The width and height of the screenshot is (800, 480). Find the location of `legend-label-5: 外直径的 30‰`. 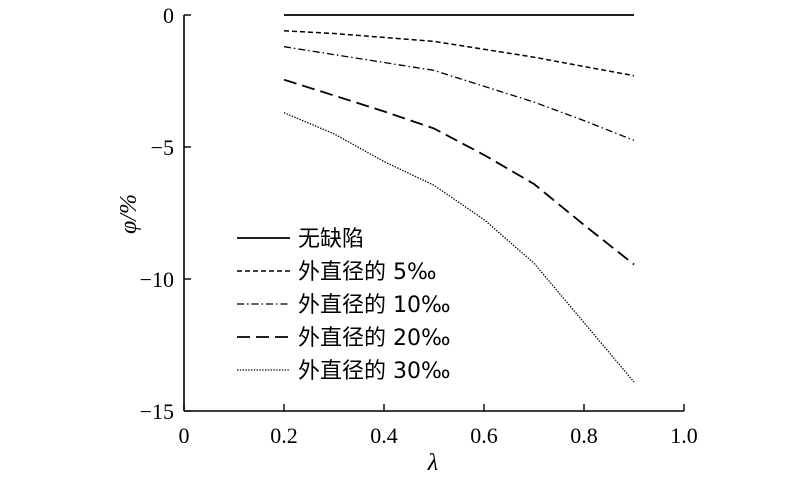

legend-label-5: 外直径的 30‰ is located at coordinates (374, 371).